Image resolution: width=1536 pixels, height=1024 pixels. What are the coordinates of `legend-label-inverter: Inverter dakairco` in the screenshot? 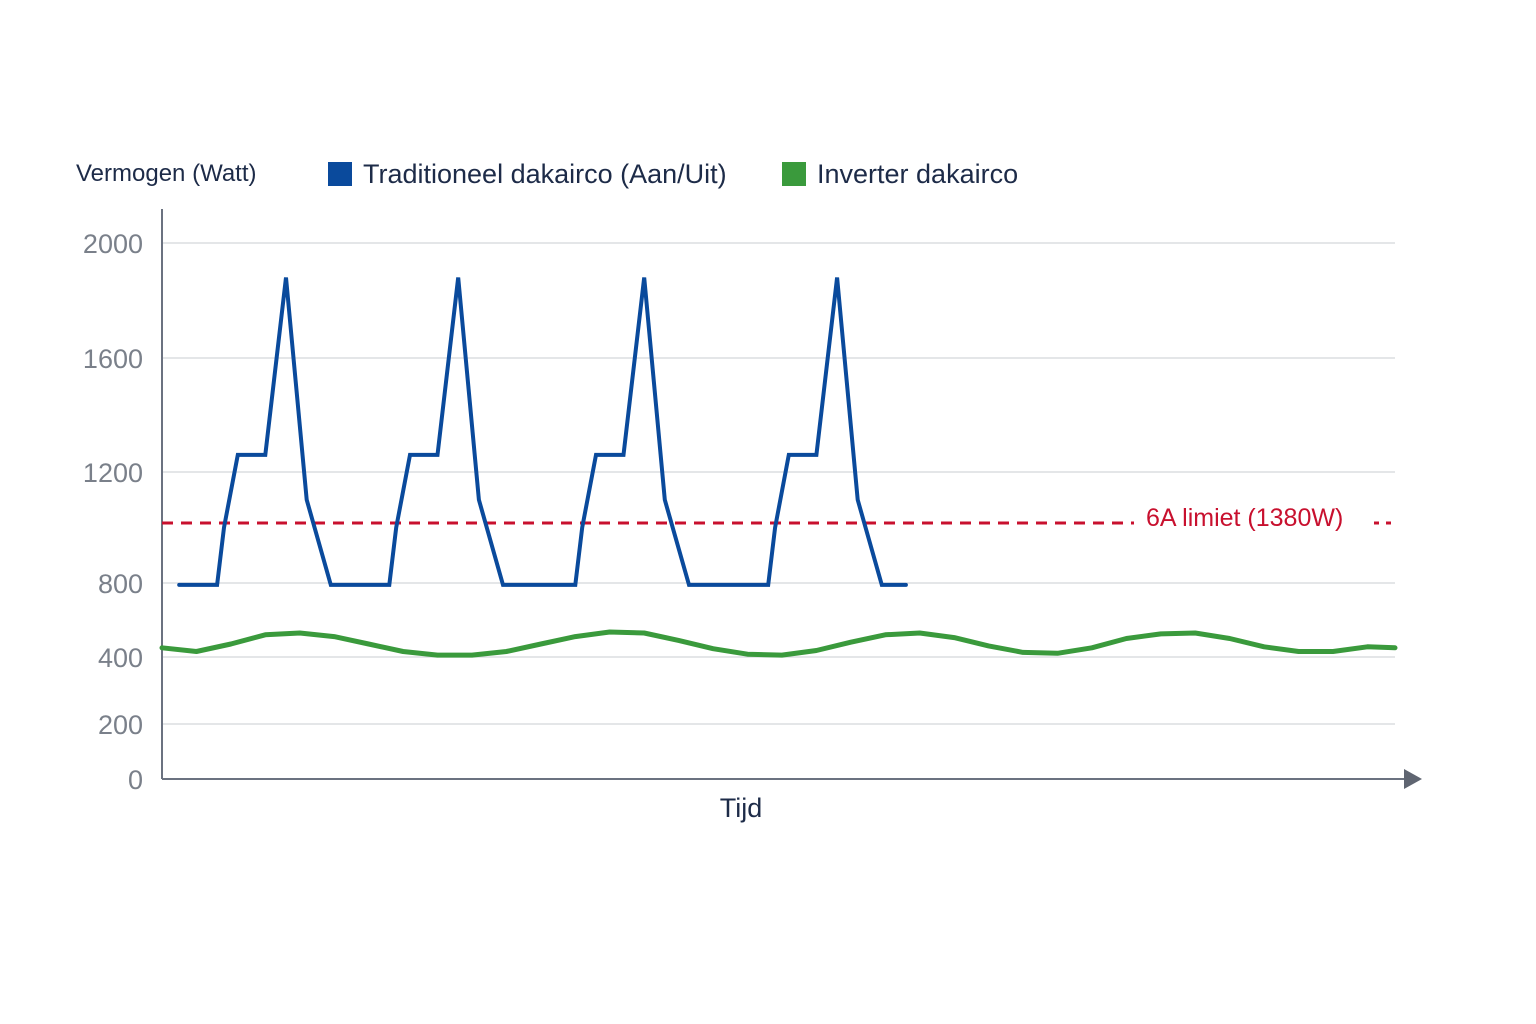 It's located at (918, 173).